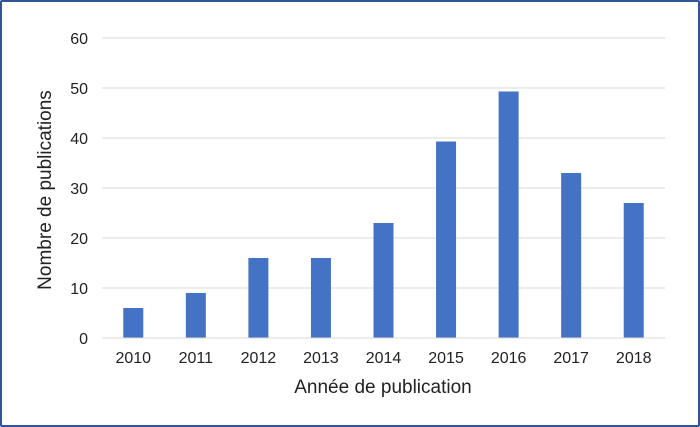 Image resolution: width=700 pixels, height=427 pixels. What do you see at coordinates (508, 214) in the screenshot?
I see `bar-2016` at bounding box center [508, 214].